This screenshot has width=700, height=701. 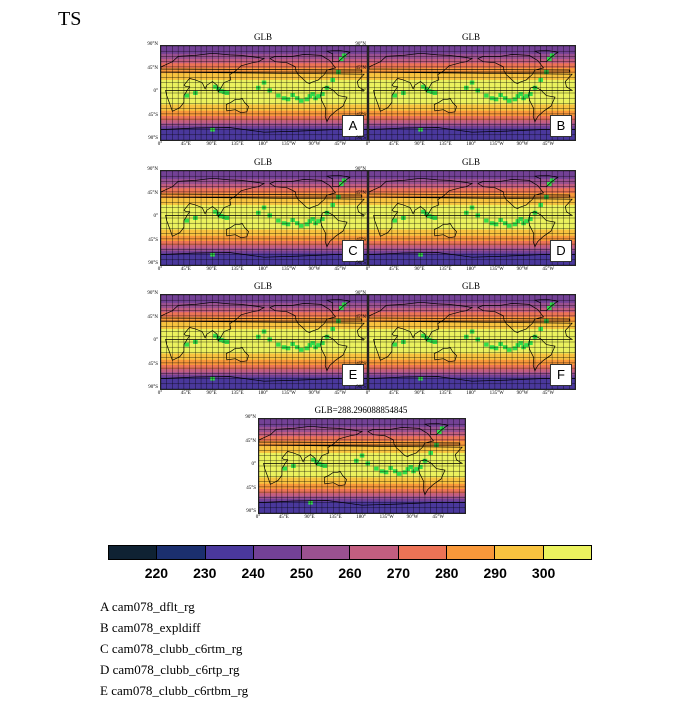 I want to click on map-frame: A, so click(x=264, y=93).